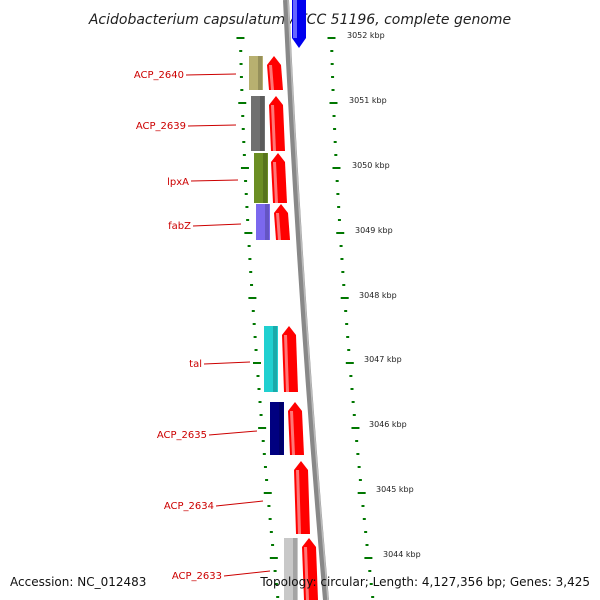 Image resolution: width=600 pixels, height=600 pixels. Describe the element at coordinates (374, 230) in the screenshot. I see `scale-label: 3049 kbp` at that location.